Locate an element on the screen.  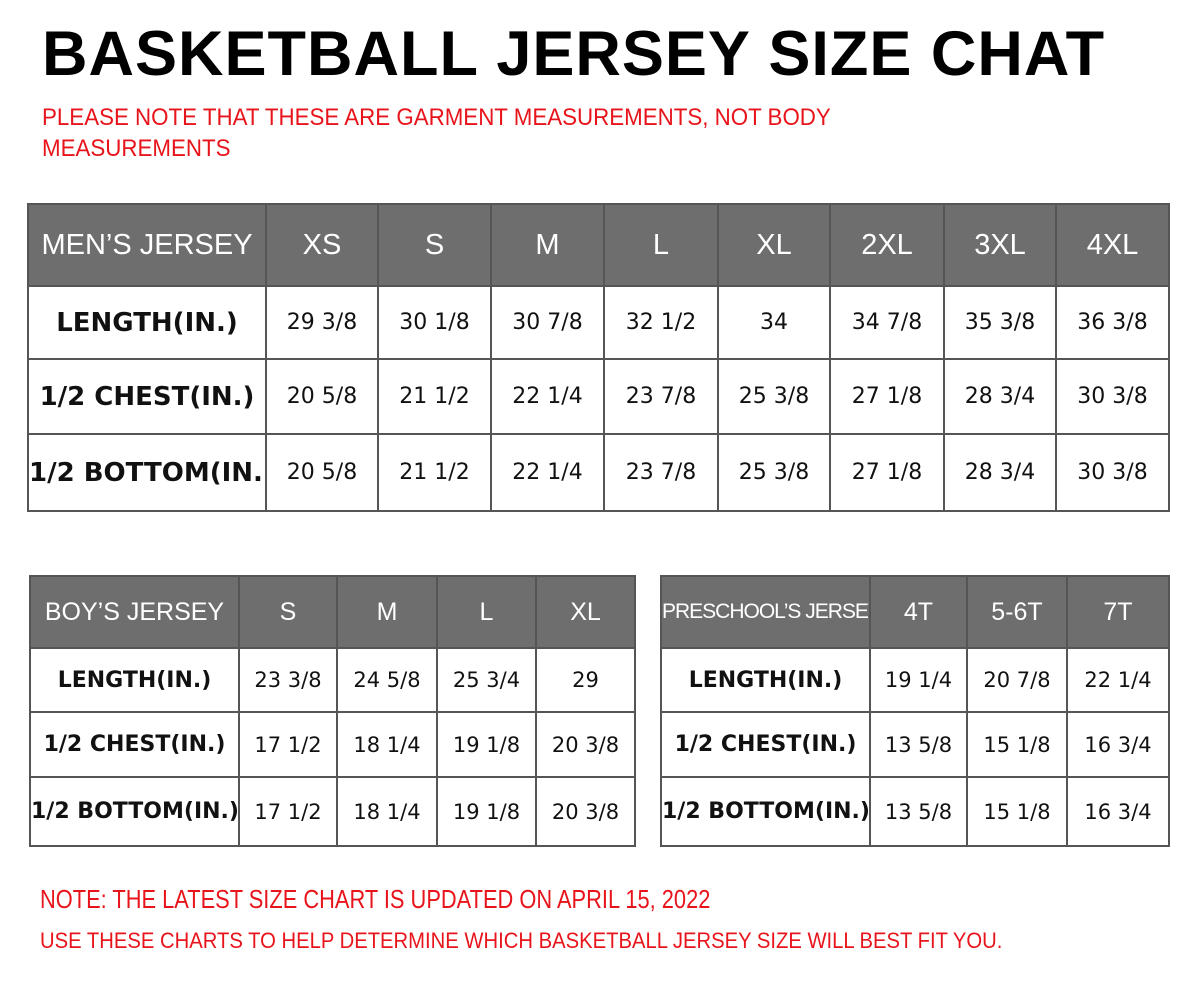
table-row: LENGTH(IN.) 23 3/8 24 5/8 25 3/4 29 is located at coordinates (332, 680).